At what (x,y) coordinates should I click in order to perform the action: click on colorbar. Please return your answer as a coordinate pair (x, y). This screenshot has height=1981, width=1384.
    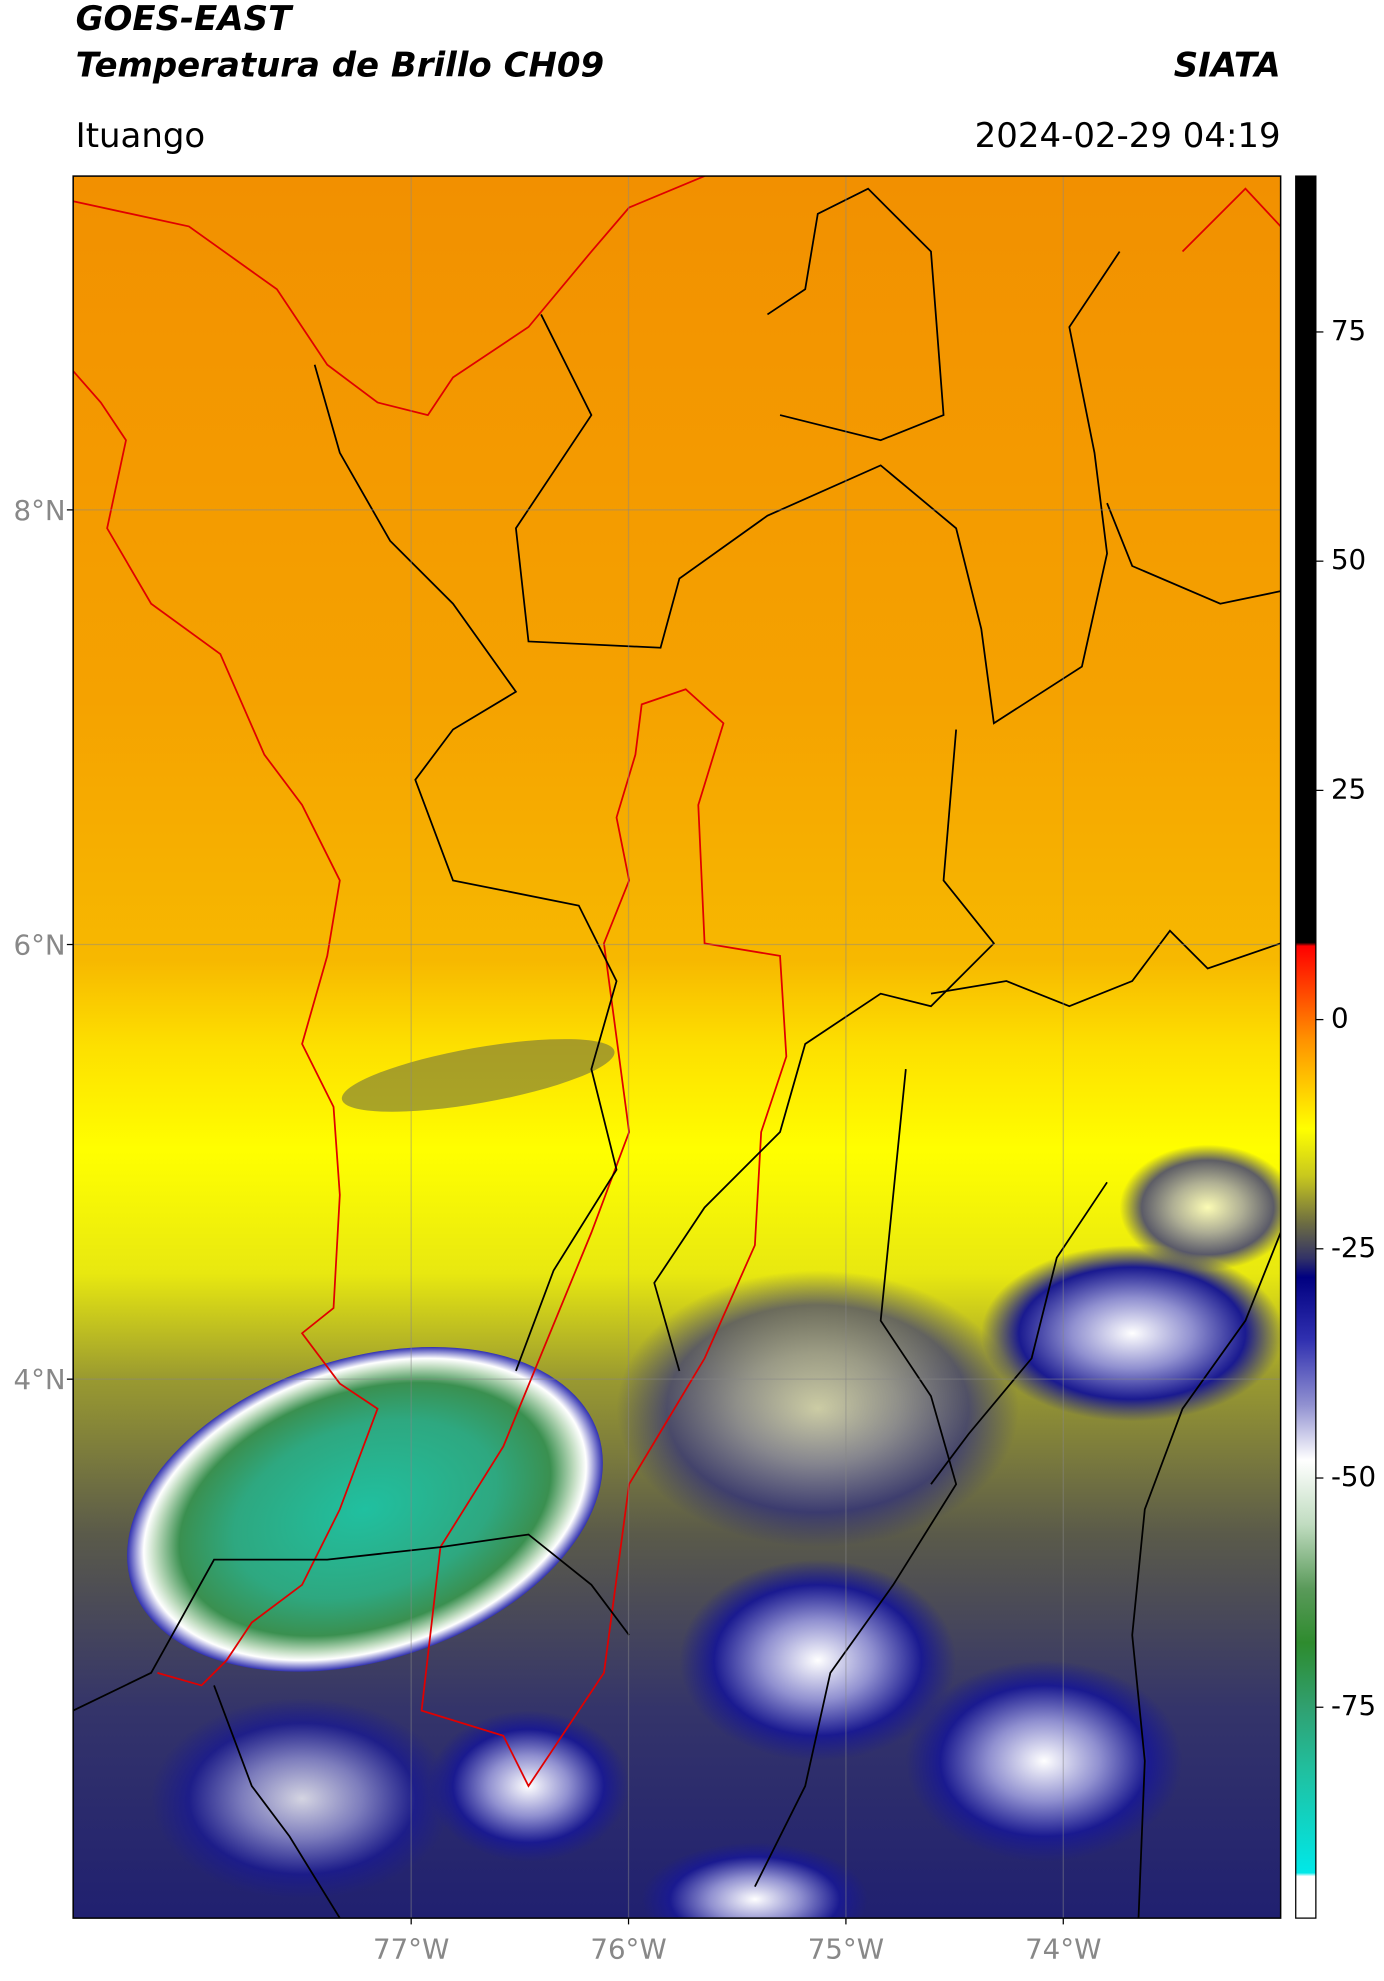
    Looking at the image, I should click on (1306, 1047).